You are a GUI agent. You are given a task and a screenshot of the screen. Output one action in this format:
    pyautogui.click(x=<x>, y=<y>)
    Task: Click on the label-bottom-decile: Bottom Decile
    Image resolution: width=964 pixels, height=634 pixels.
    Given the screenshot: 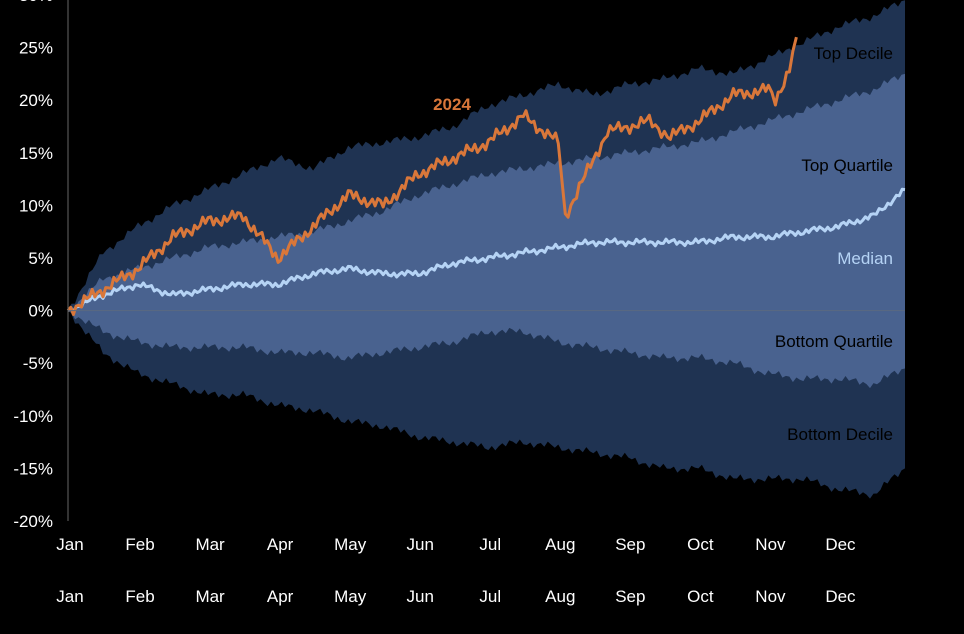 What is the action you would take?
    pyautogui.click(x=840, y=434)
    